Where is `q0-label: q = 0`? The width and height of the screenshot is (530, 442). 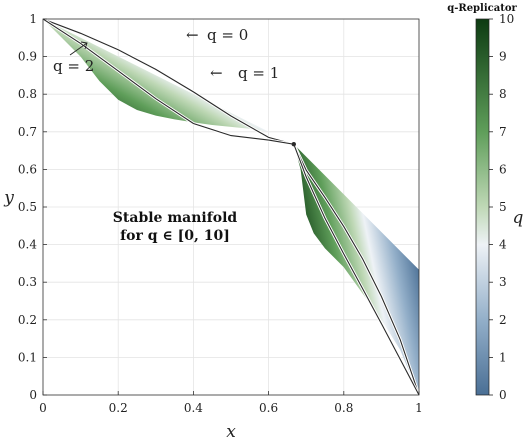
q0-label: q = 0 is located at coordinates (227, 35).